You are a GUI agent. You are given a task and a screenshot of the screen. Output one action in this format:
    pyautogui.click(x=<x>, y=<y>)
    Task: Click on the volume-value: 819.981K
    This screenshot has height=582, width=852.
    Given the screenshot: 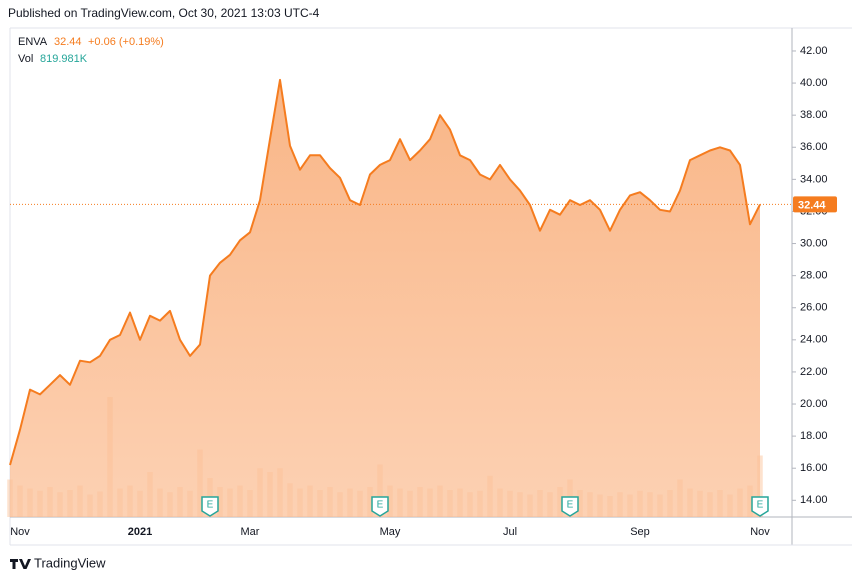 What is the action you would take?
    pyautogui.click(x=64, y=59)
    